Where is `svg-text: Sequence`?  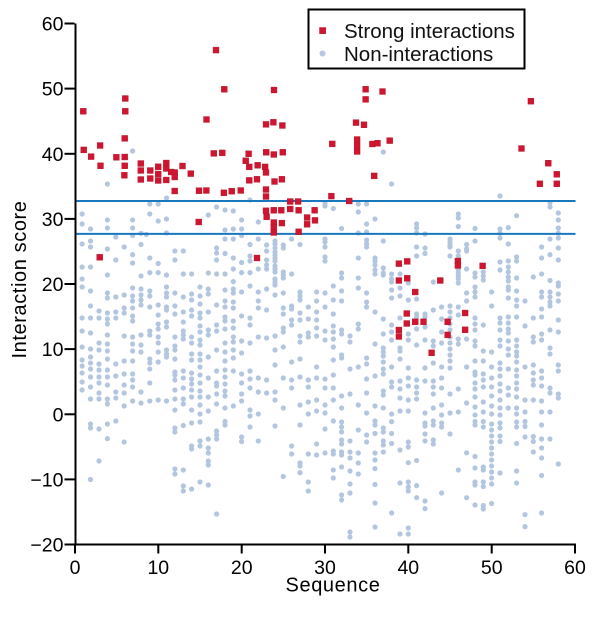
svg-text: Sequence is located at coordinates (333, 586).